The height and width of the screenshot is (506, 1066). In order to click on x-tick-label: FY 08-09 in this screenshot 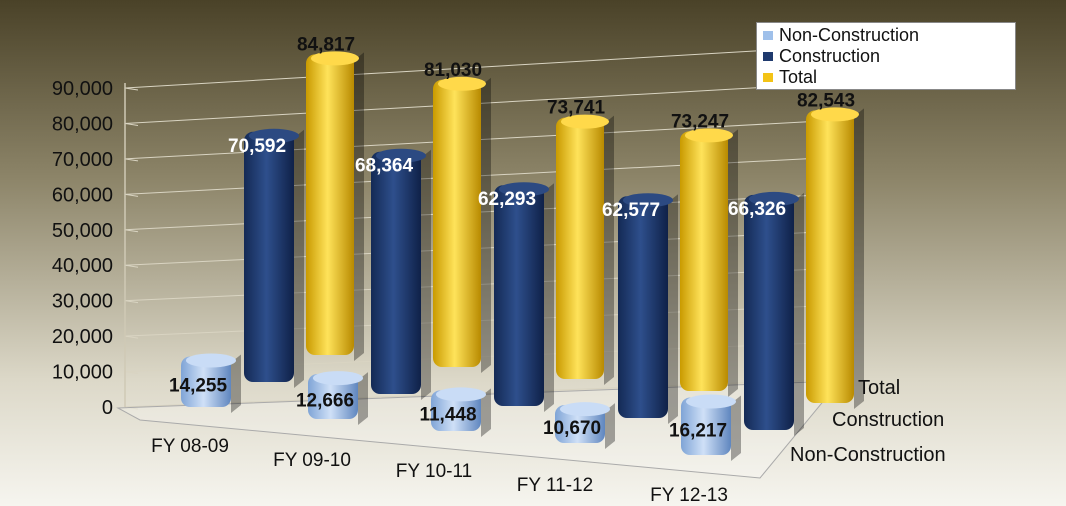, I will do `click(190, 446)`.